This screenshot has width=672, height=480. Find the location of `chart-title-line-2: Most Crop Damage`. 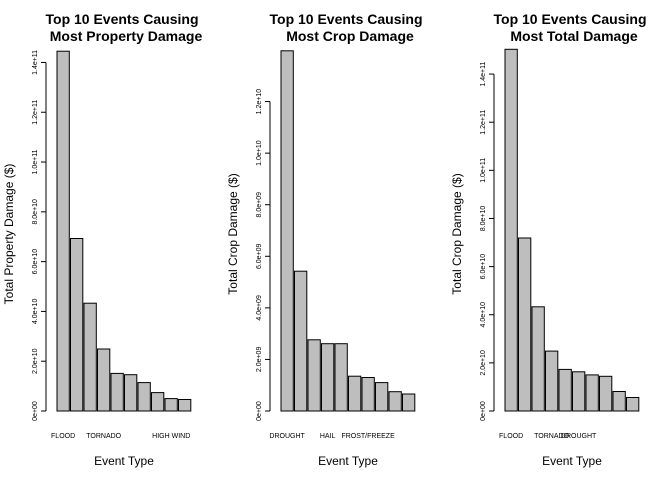

chart-title-line-2: Most Crop Damage is located at coordinates (350, 36).